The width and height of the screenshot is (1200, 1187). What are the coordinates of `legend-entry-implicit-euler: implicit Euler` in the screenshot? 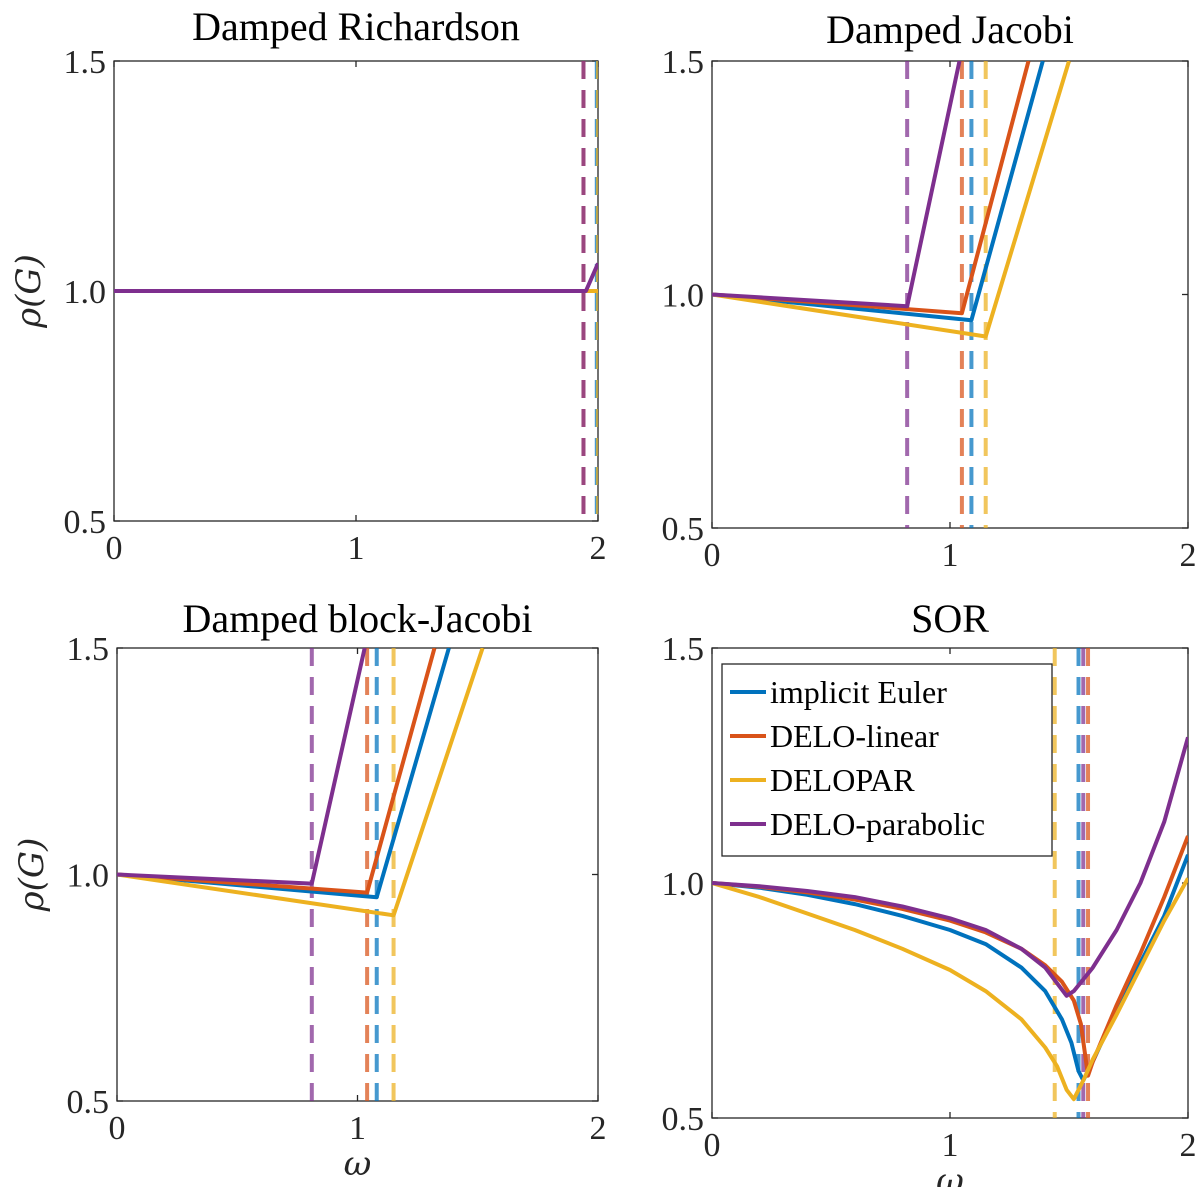 It's located at (858, 692).